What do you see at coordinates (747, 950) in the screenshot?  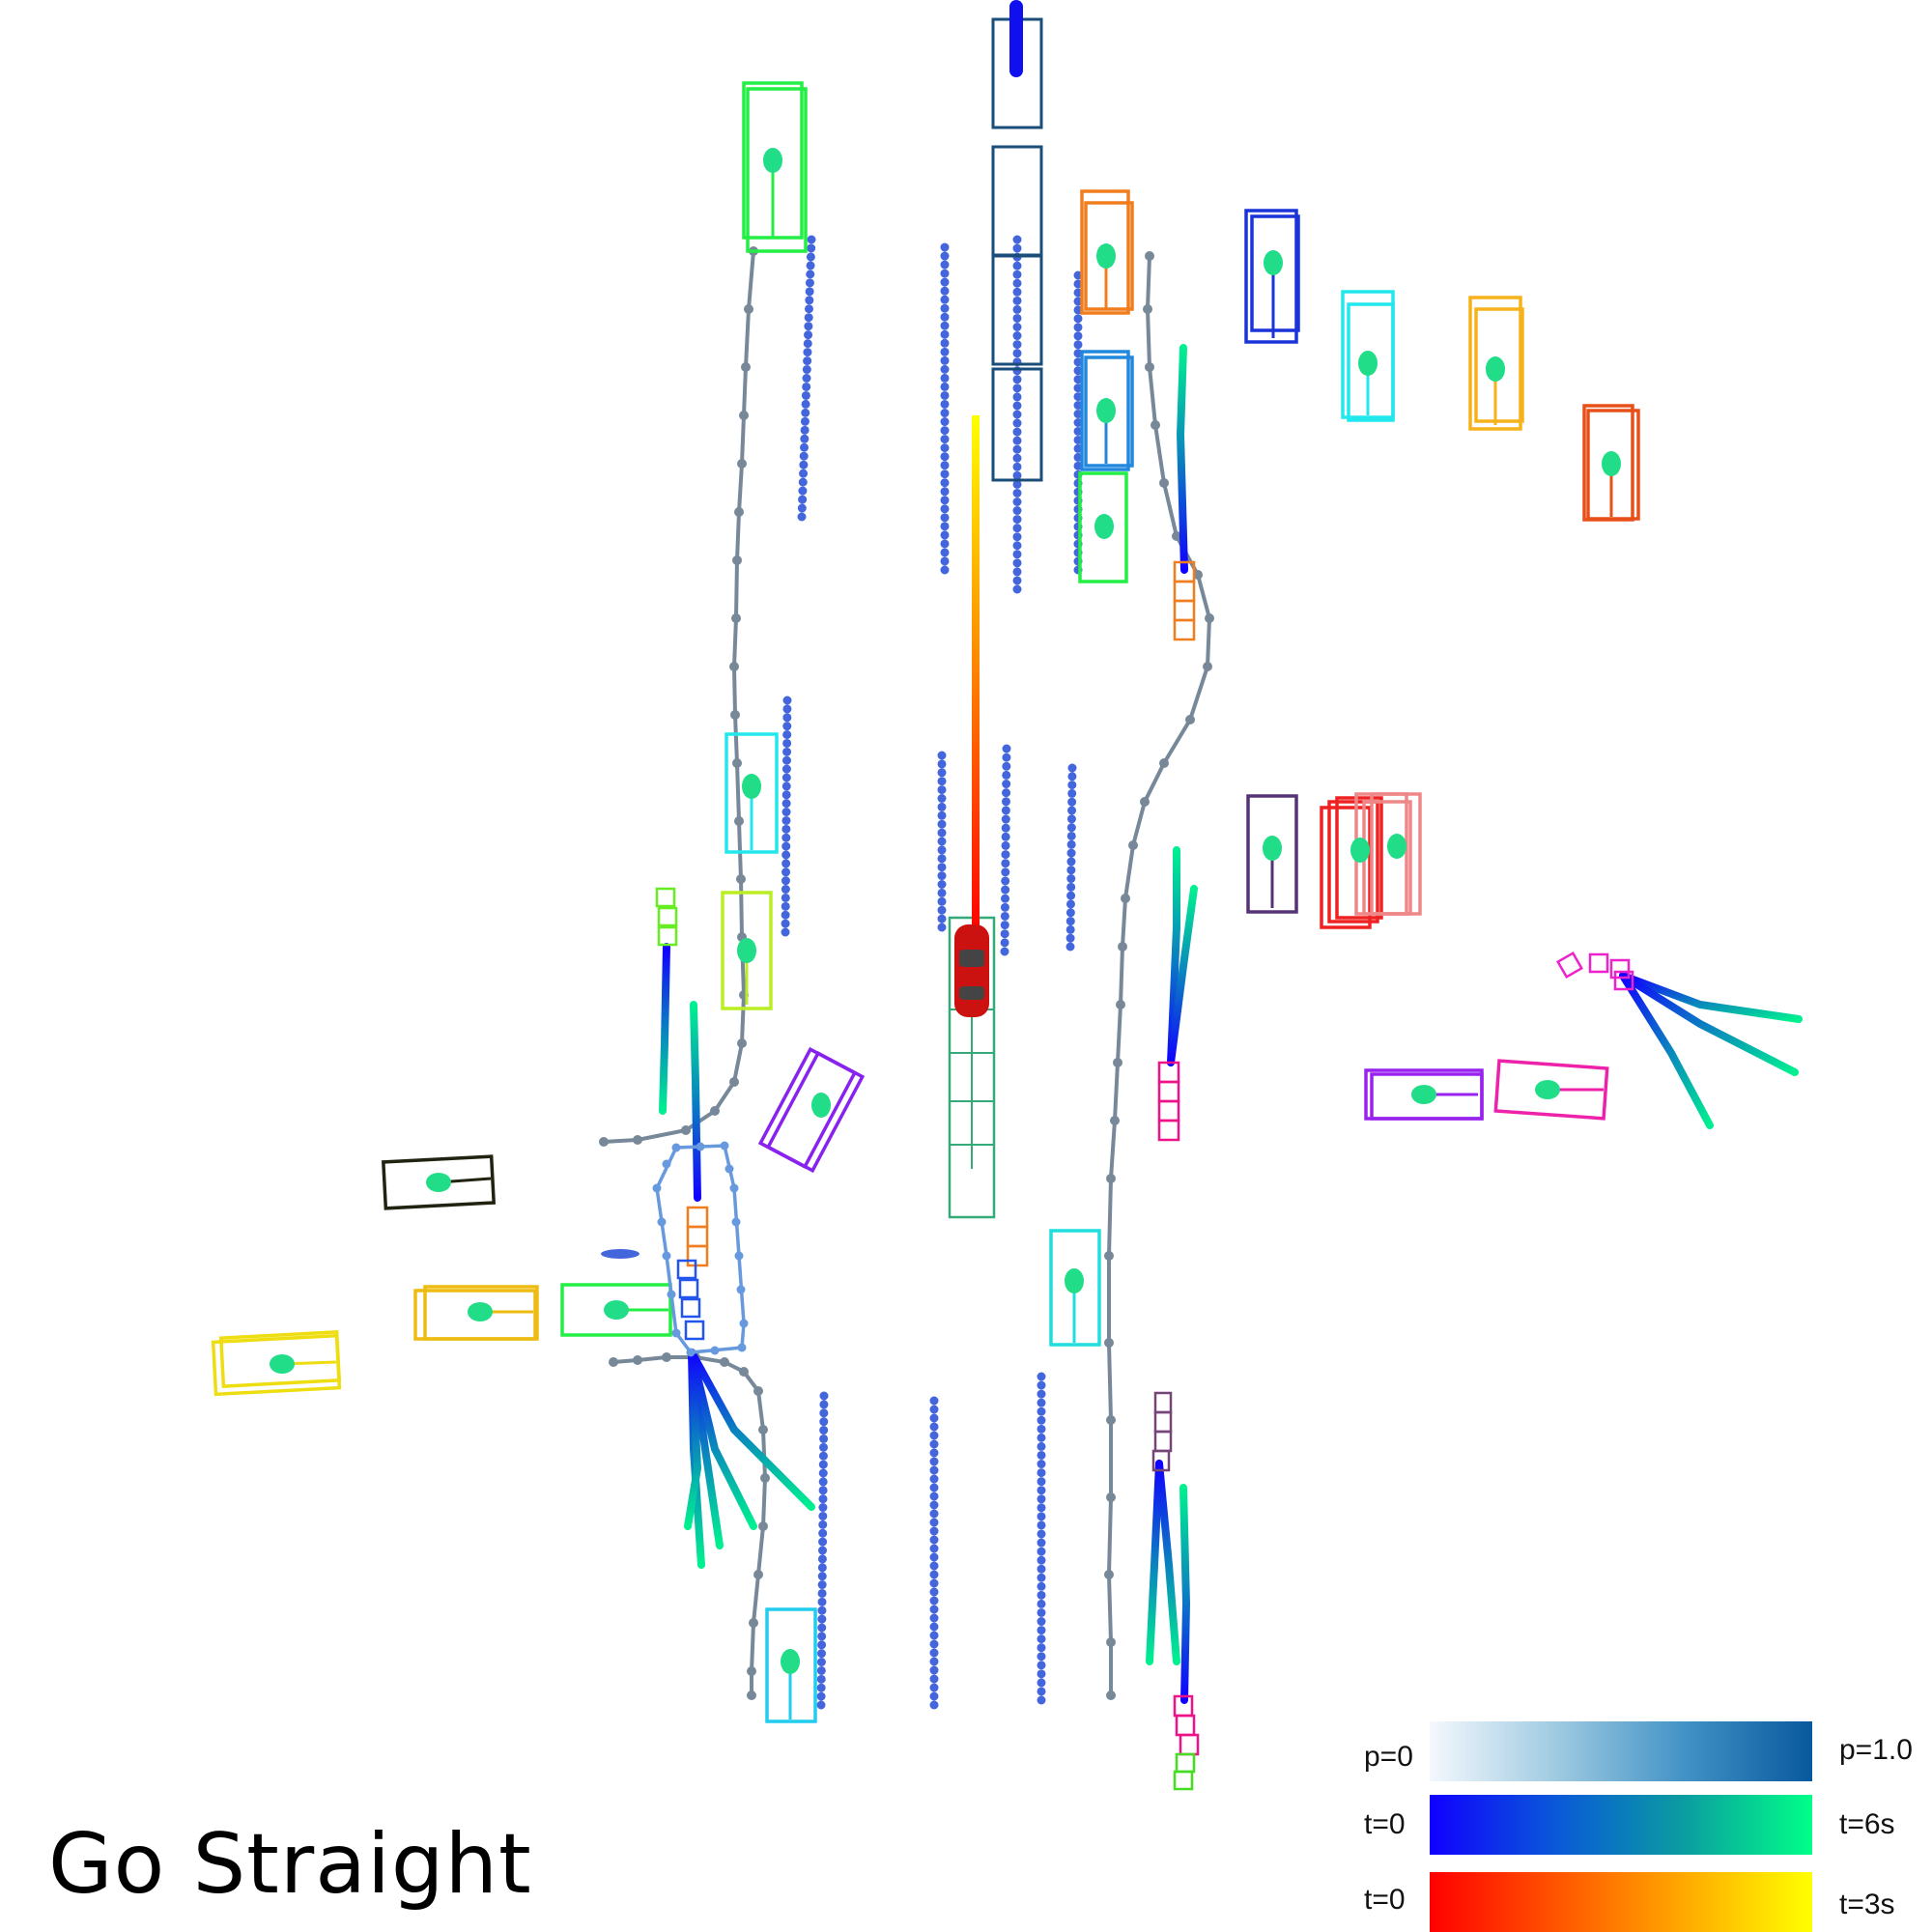 I see `agent-lime-left` at bounding box center [747, 950].